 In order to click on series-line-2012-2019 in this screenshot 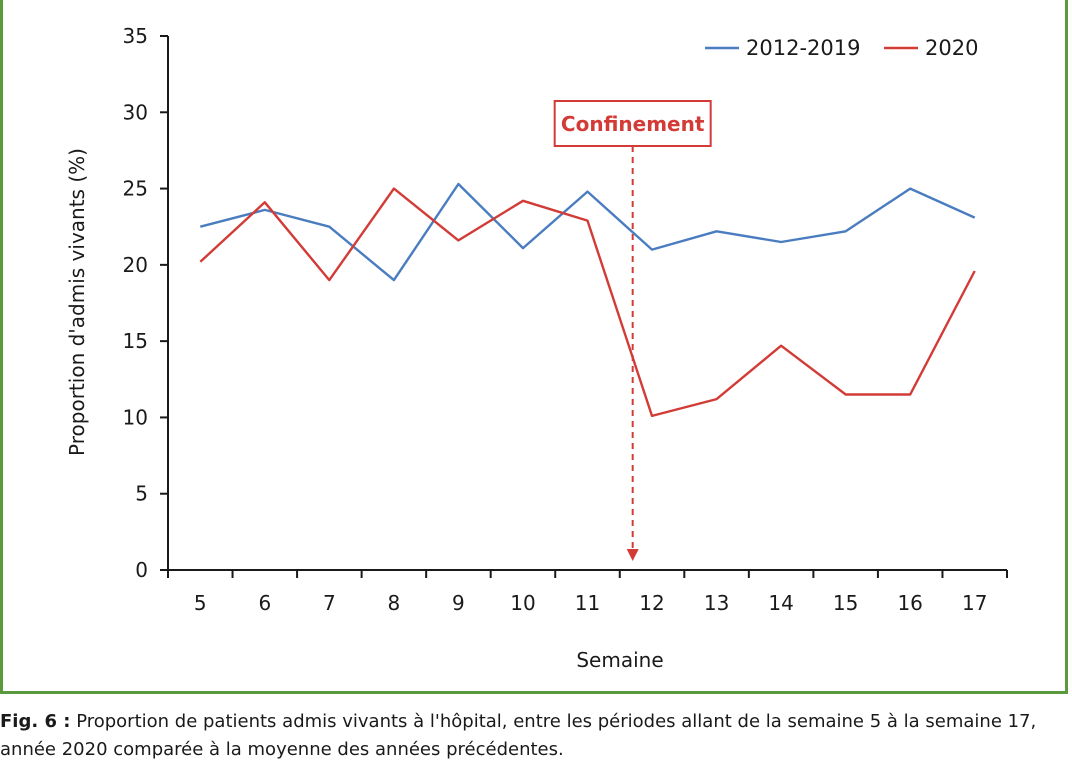, I will do `click(587, 232)`.